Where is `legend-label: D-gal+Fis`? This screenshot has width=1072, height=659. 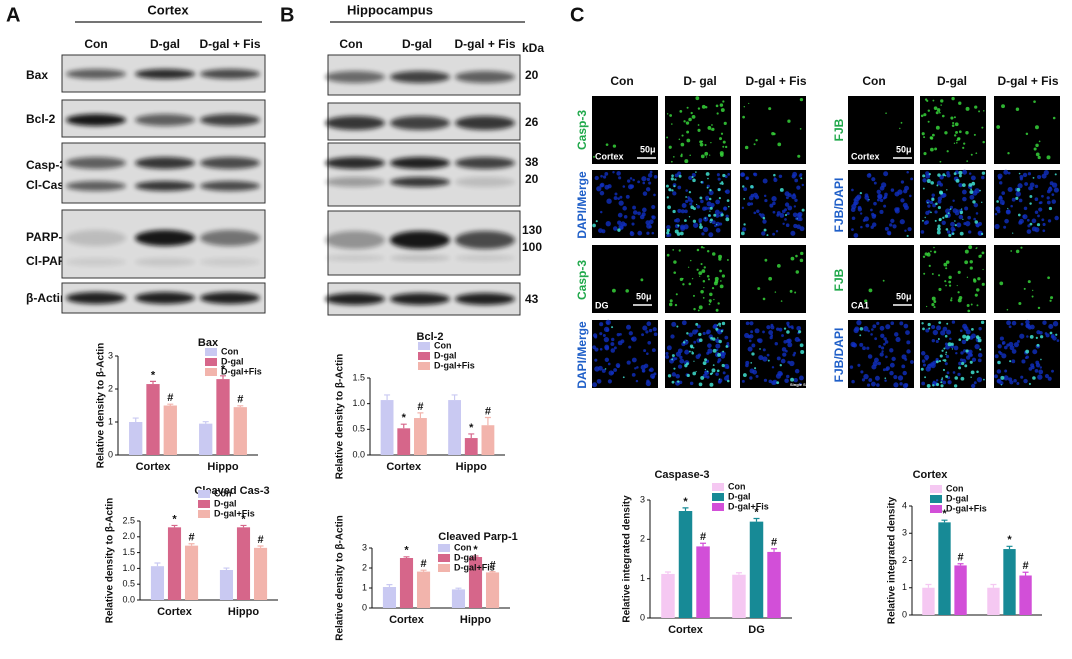 legend-label: D-gal+Fis is located at coordinates (748, 506).